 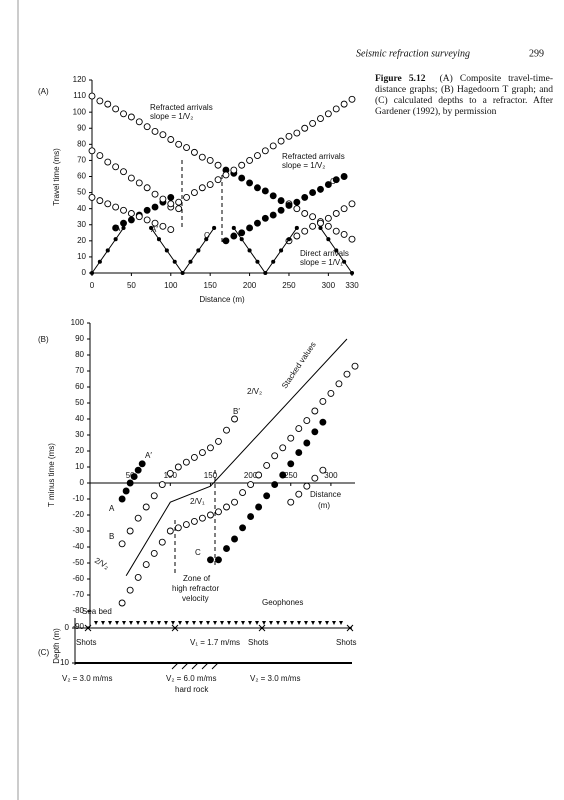 What do you see at coordinates (43, 91) in the screenshot?
I see `panel-label: (A)` at bounding box center [43, 91].